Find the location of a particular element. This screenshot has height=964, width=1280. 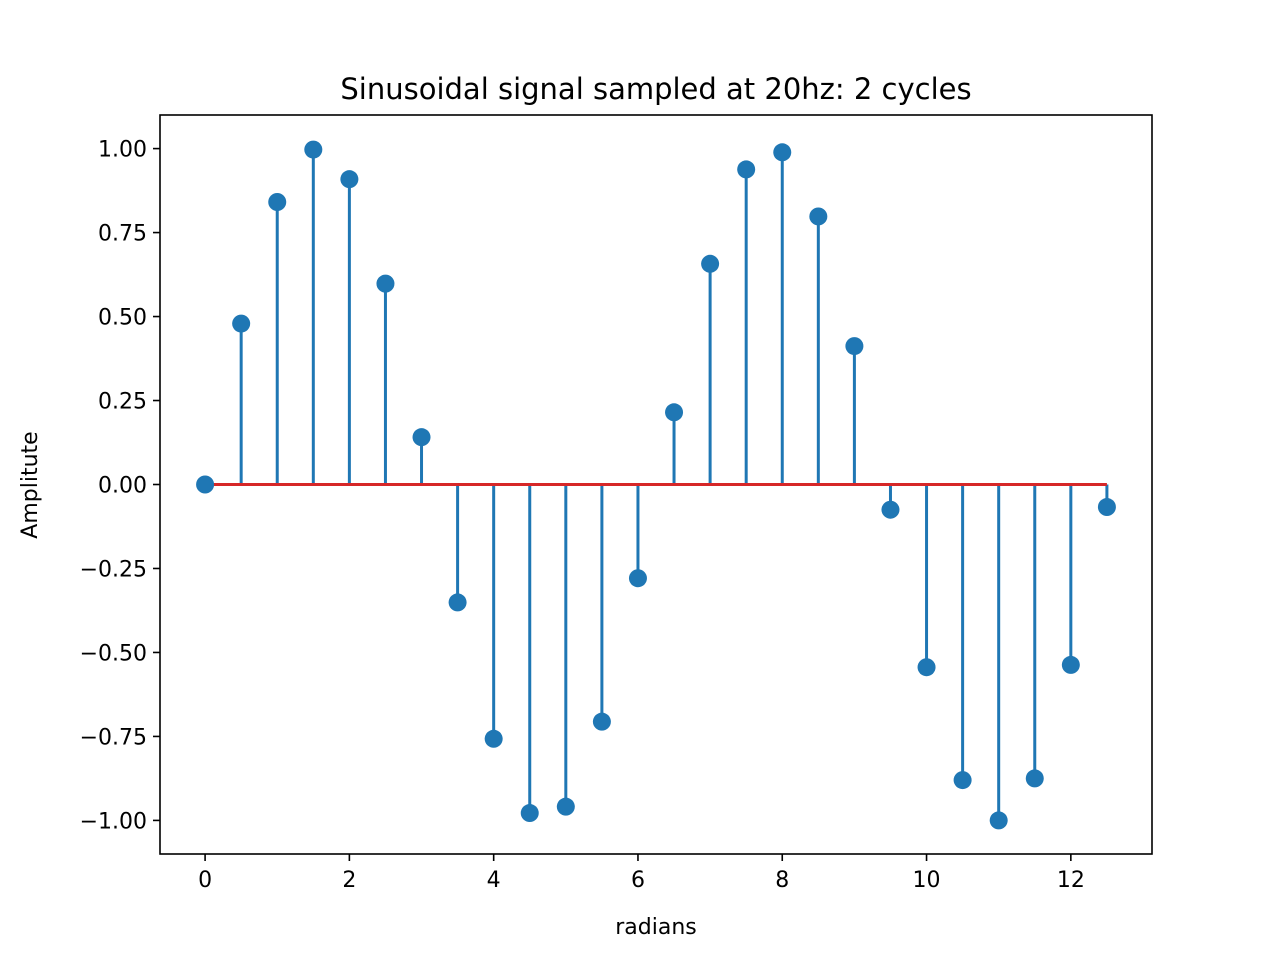

y-axis-label: Amplitute is located at coordinates (30, 484).